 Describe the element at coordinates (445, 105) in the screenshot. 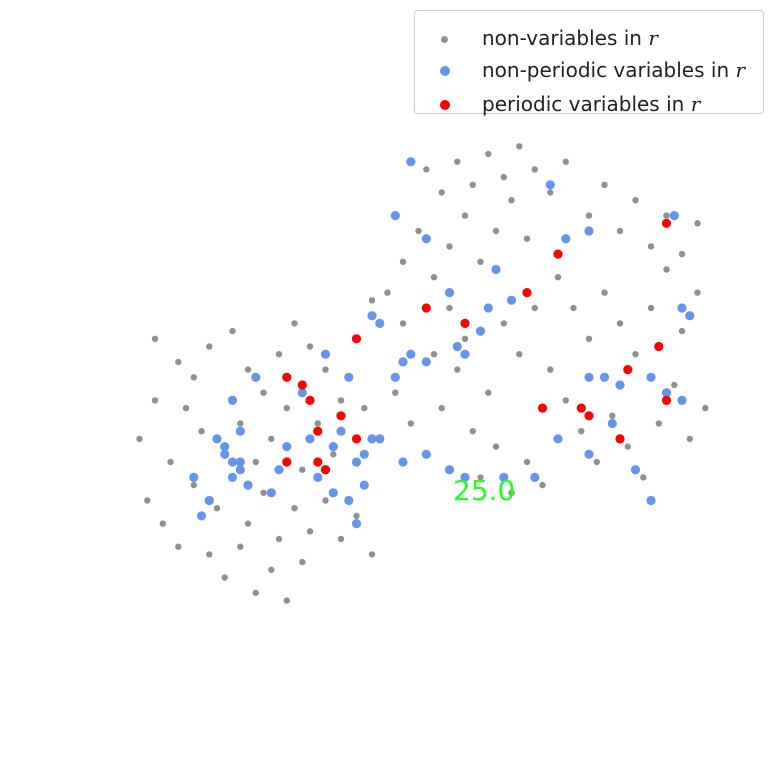

I see `legend-marker-red` at that location.